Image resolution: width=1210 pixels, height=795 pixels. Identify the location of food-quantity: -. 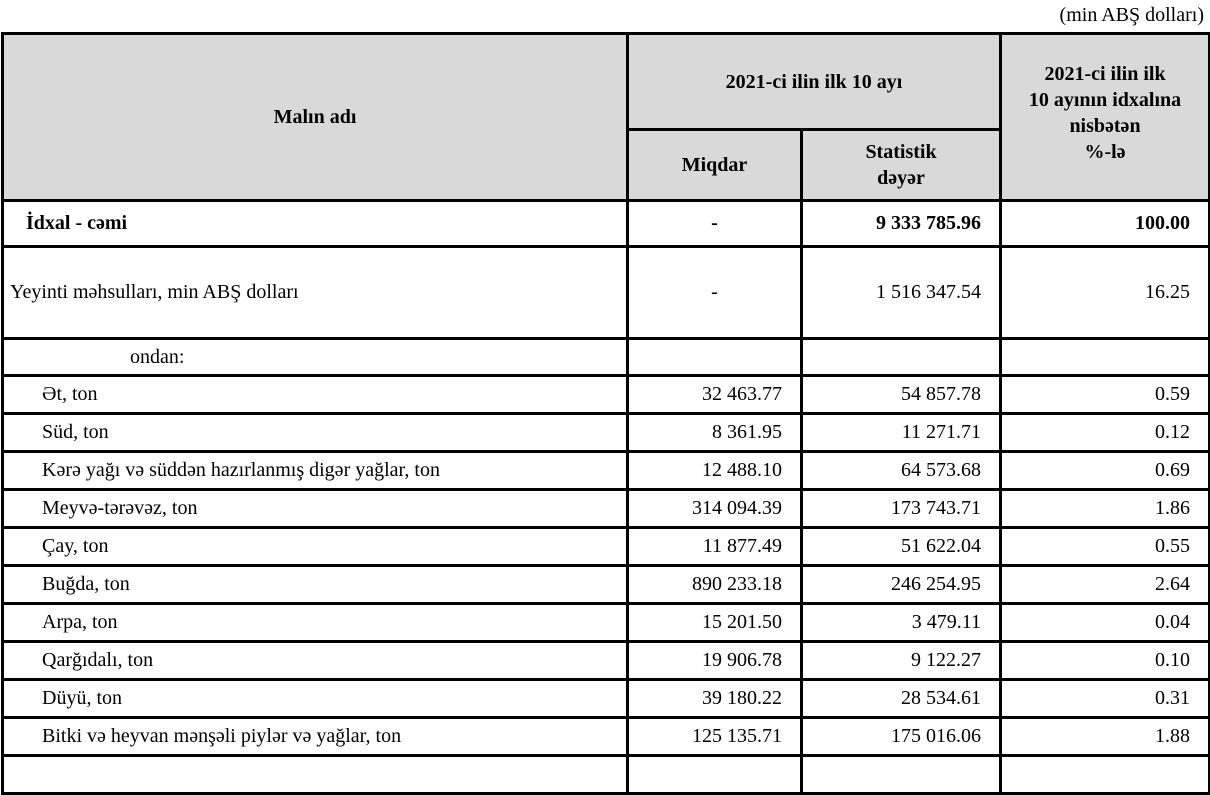
(714, 292).